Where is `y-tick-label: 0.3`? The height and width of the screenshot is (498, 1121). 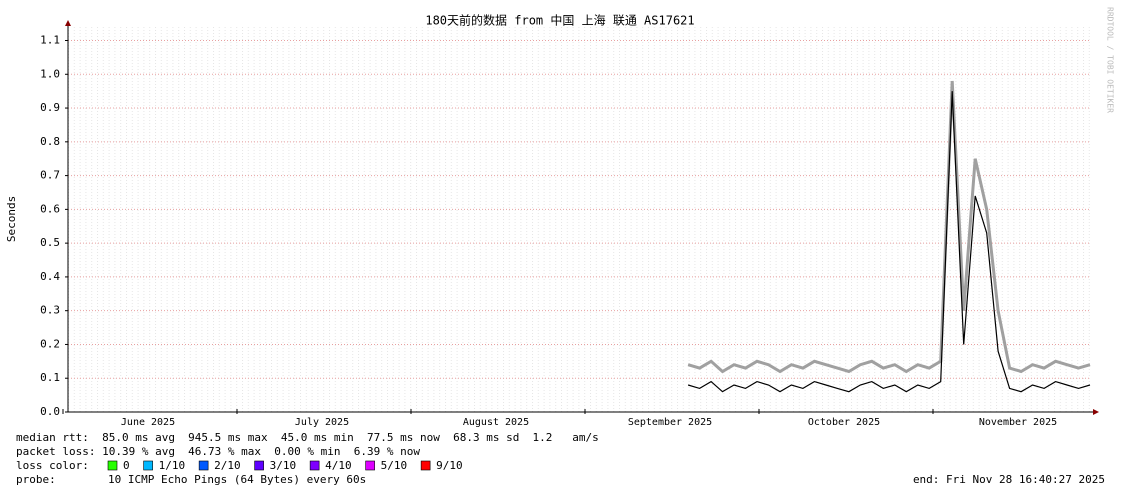 y-tick-label: 0.3 is located at coordinates (50, 310).